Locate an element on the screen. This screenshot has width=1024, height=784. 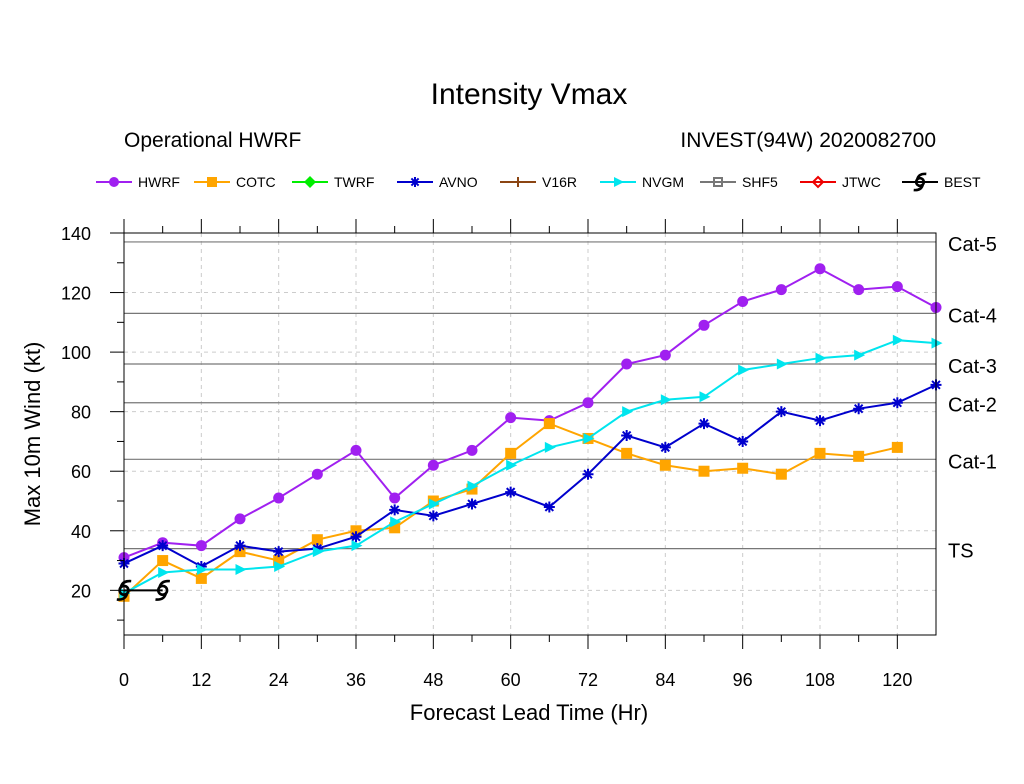
x-tick-label: 12 is located at coordinates (201, 680).